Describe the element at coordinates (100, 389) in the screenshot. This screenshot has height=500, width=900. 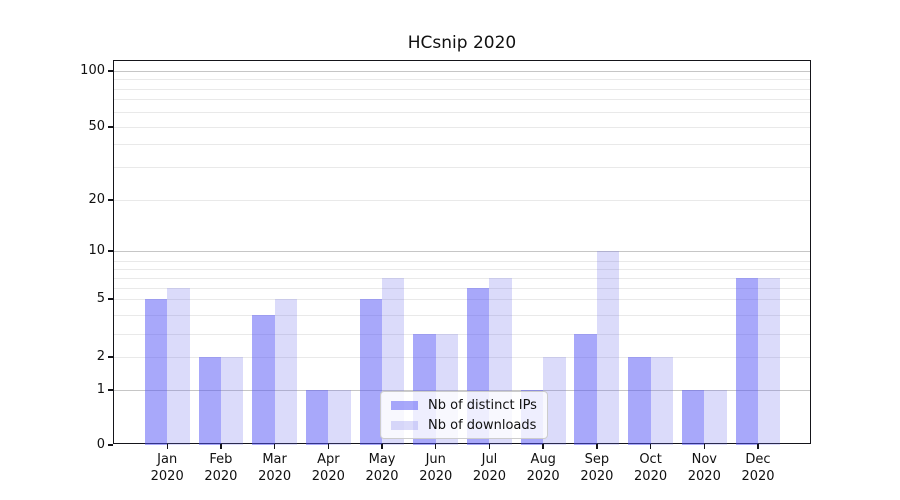
I see `y-tick-label: 1` at that location.